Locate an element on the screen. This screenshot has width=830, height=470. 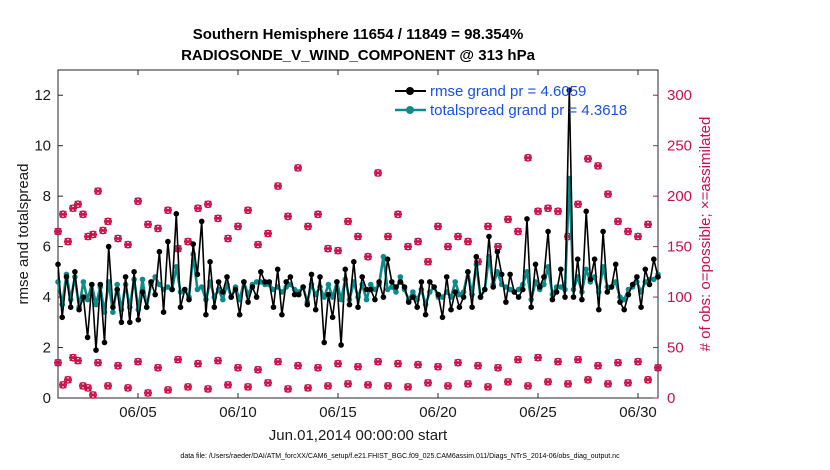
legend-rmse-label: rmse grand pr = 4.6059 is located at coordinates (508, 91).